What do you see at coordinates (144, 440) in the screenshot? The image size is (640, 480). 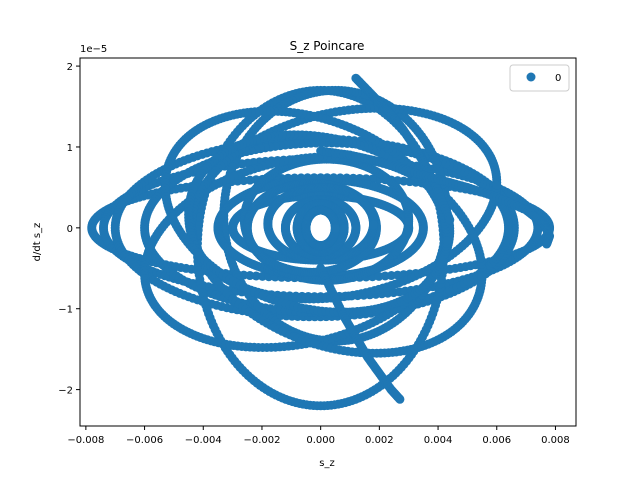 I see `x-tick-label: −0.006` at bounding box center [144, 440].